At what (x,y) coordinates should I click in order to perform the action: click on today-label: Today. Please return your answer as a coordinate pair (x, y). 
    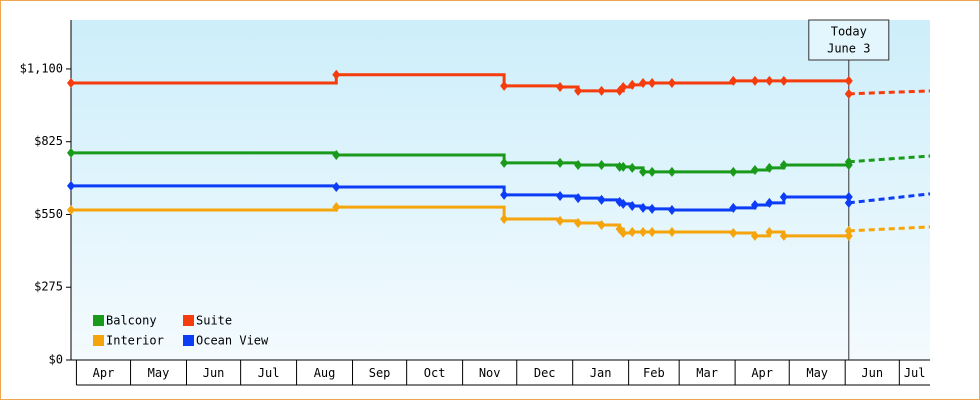
    Looking at the image, I should click on (849, 32).